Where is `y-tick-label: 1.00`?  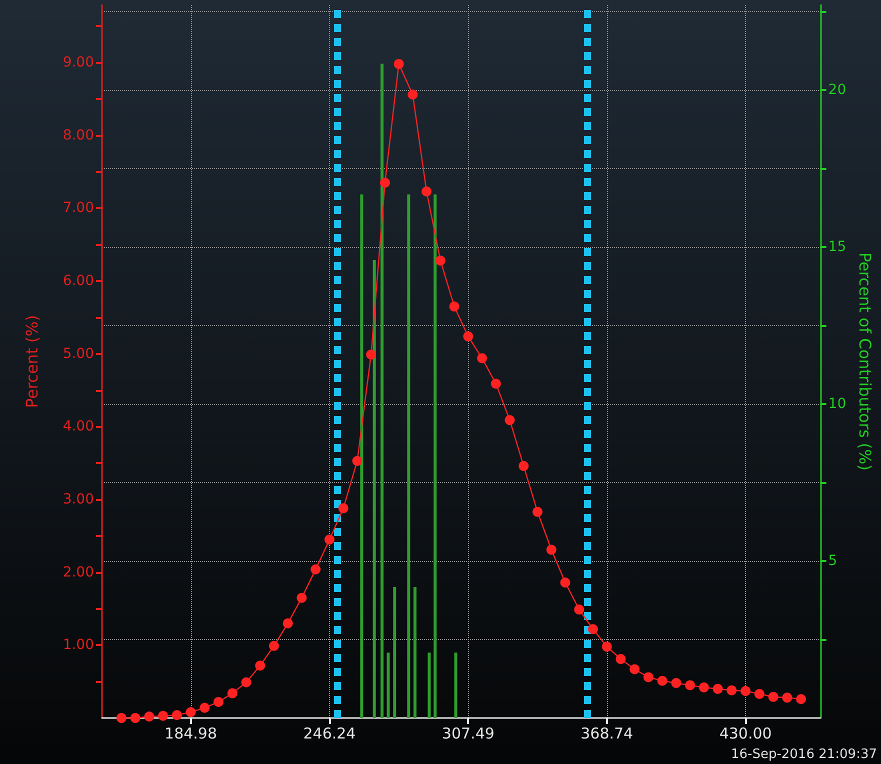
y-tick-label: 1.00 is located at coordinates (78, 645).